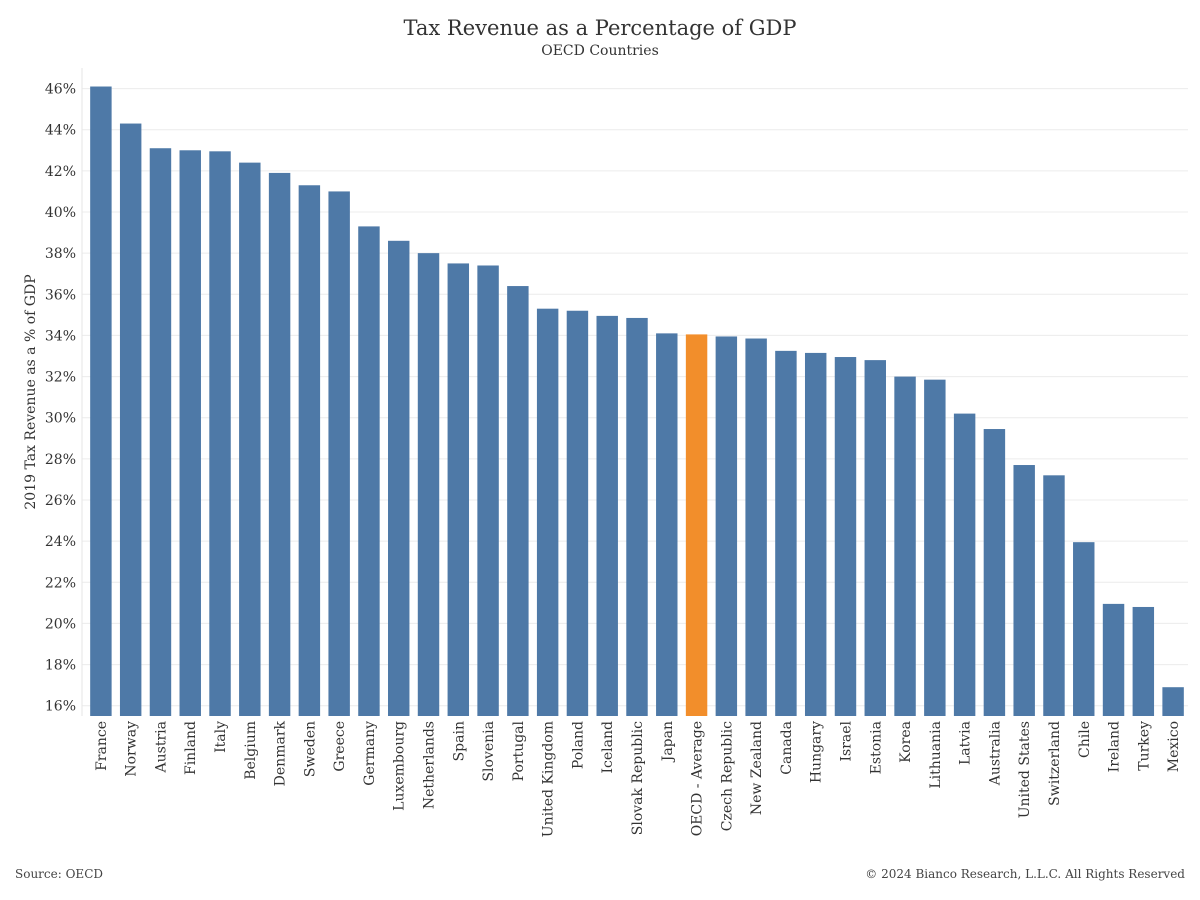 This screenshot has height=900, width=1200. I want to click on y-tick-label: 42%, so click(60, 172).